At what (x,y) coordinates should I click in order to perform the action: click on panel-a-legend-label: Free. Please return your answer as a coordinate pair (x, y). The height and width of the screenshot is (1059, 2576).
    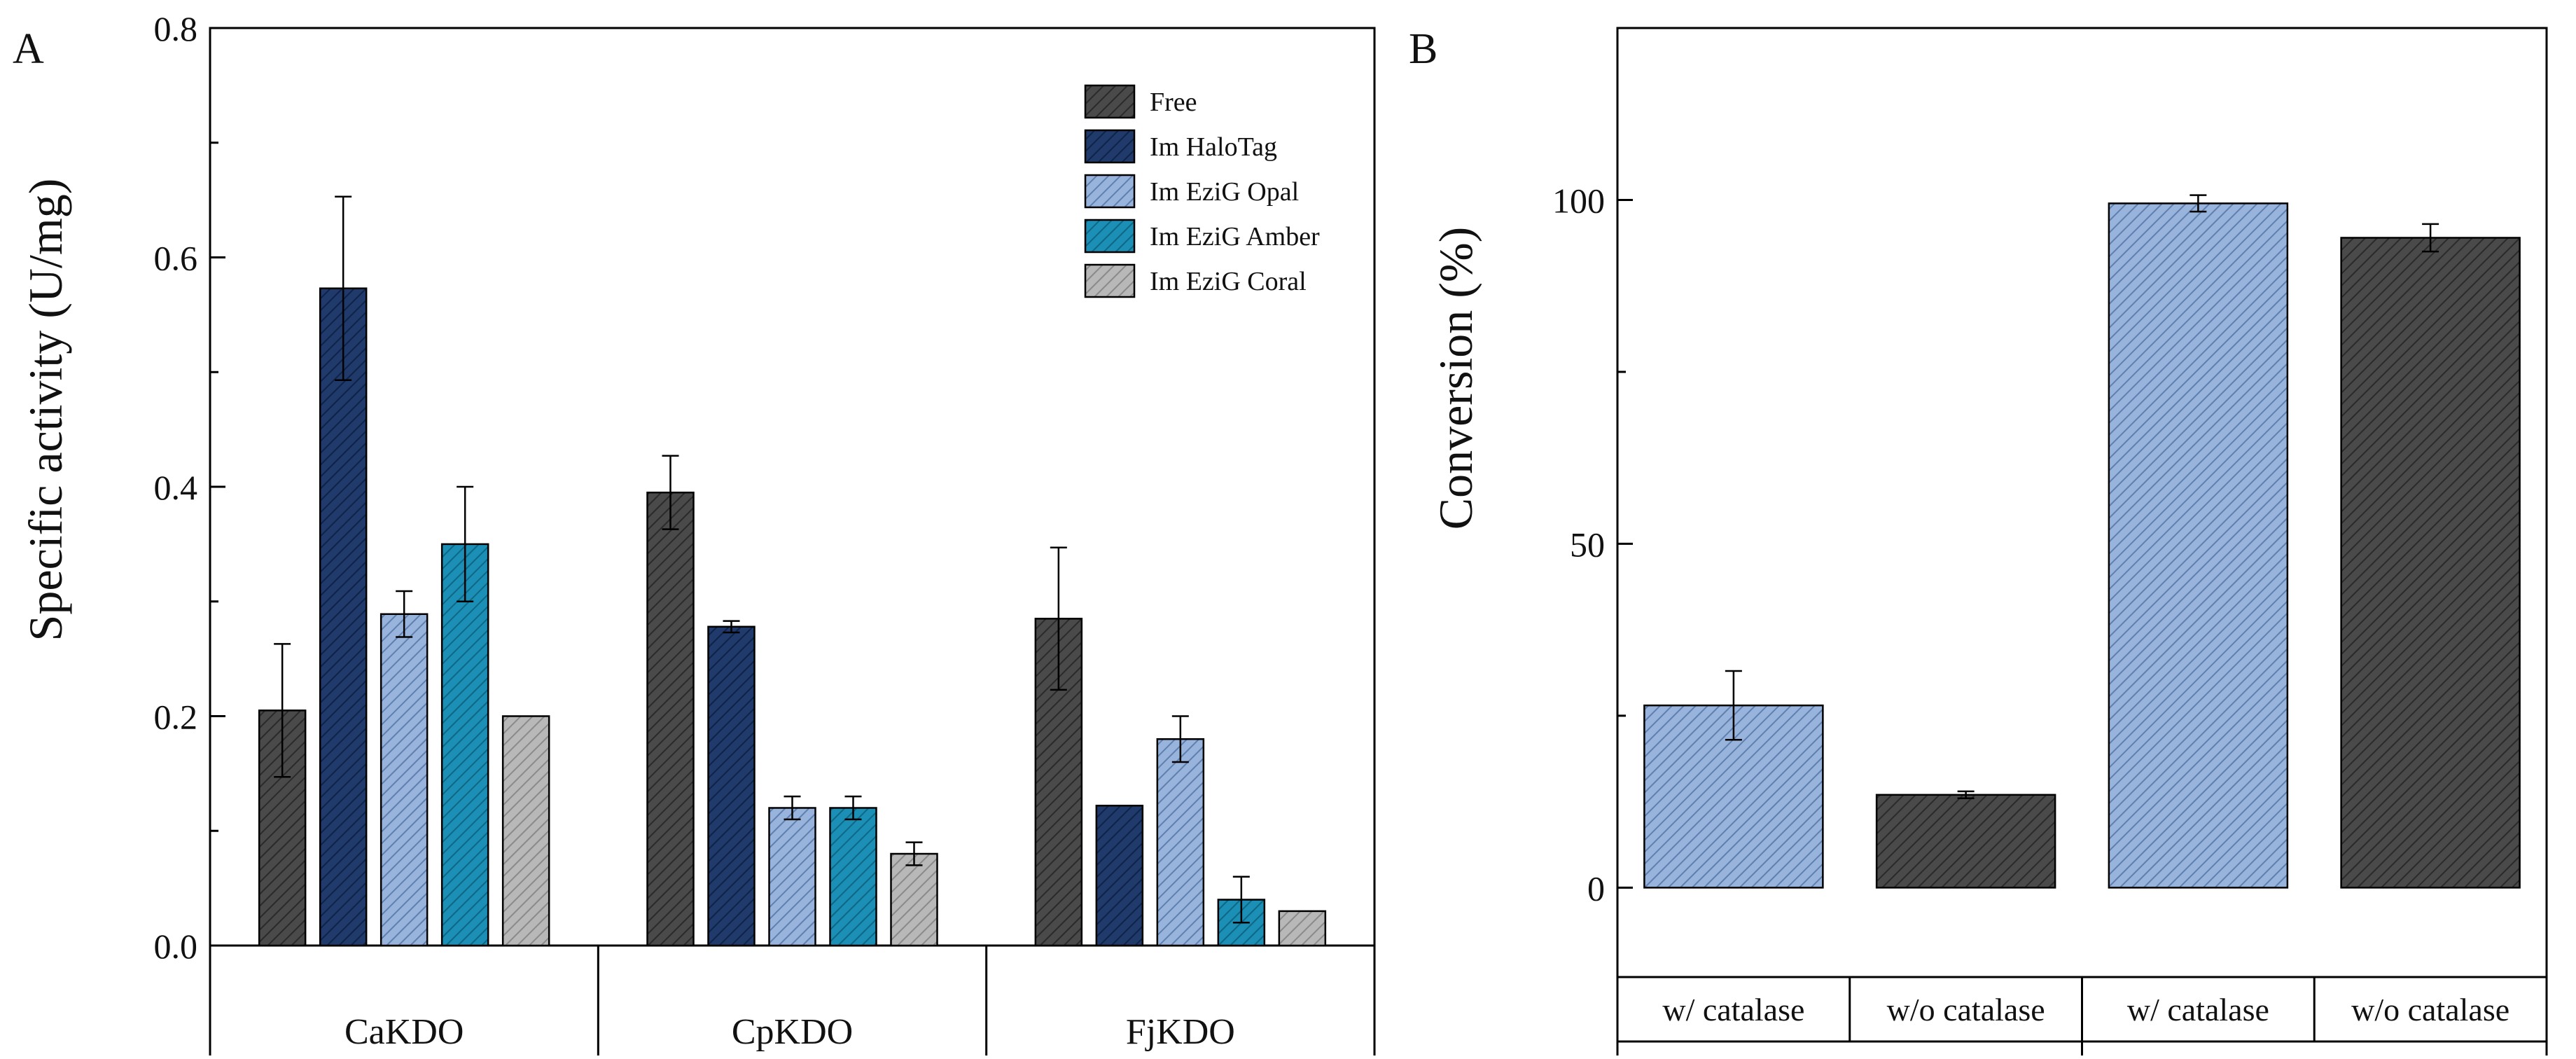
    Looking at the image, I should click on (1173, 102).